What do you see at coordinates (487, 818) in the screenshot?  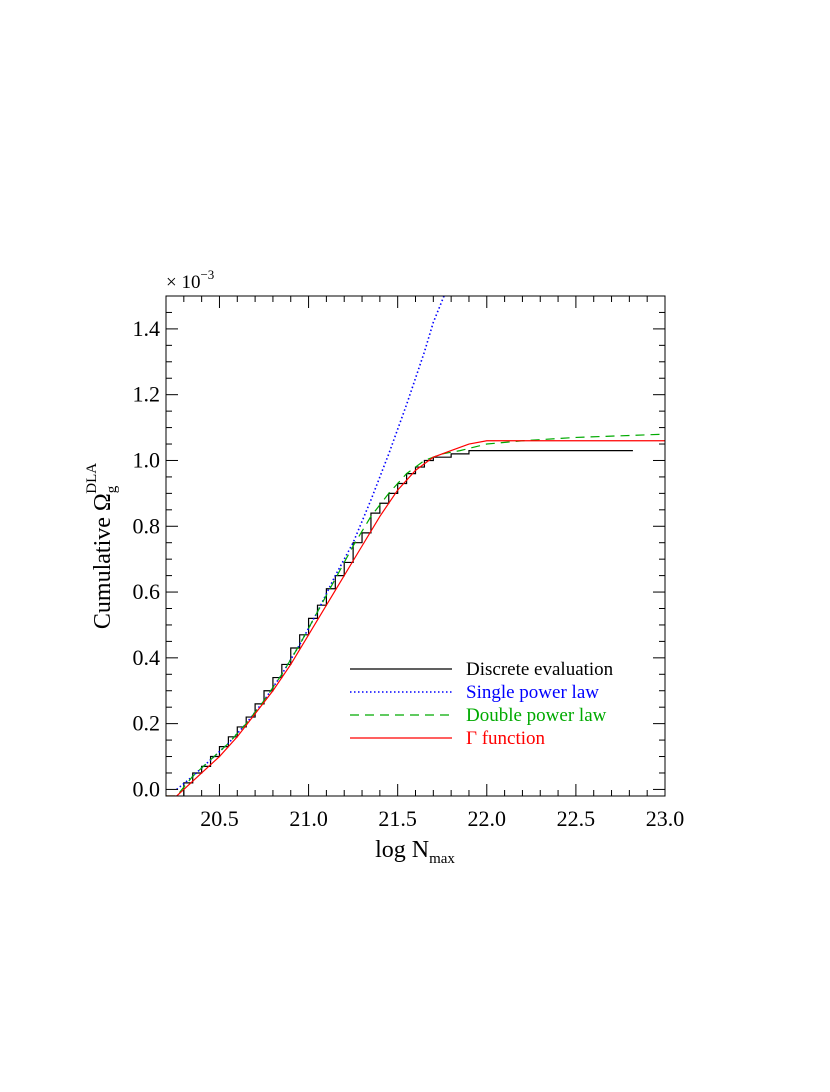 I see `x-tick-label: 22.0` at bounding box center [487, 818].